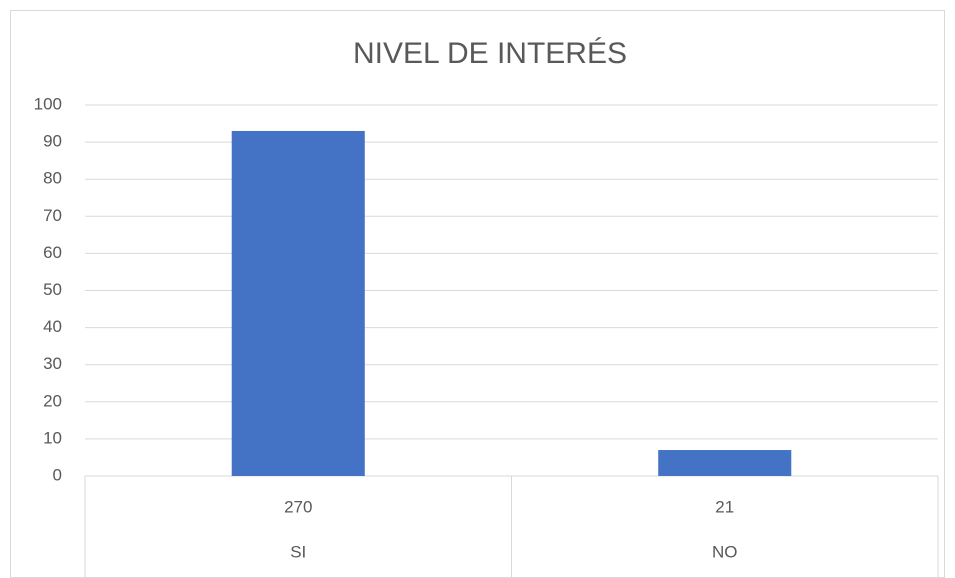 The width and height of the screenshot is (955, 578). What do you see at coordinates (52, 141) in the screenshot?
I see `y-tick-label: 90` at bounding box center [52, 141].